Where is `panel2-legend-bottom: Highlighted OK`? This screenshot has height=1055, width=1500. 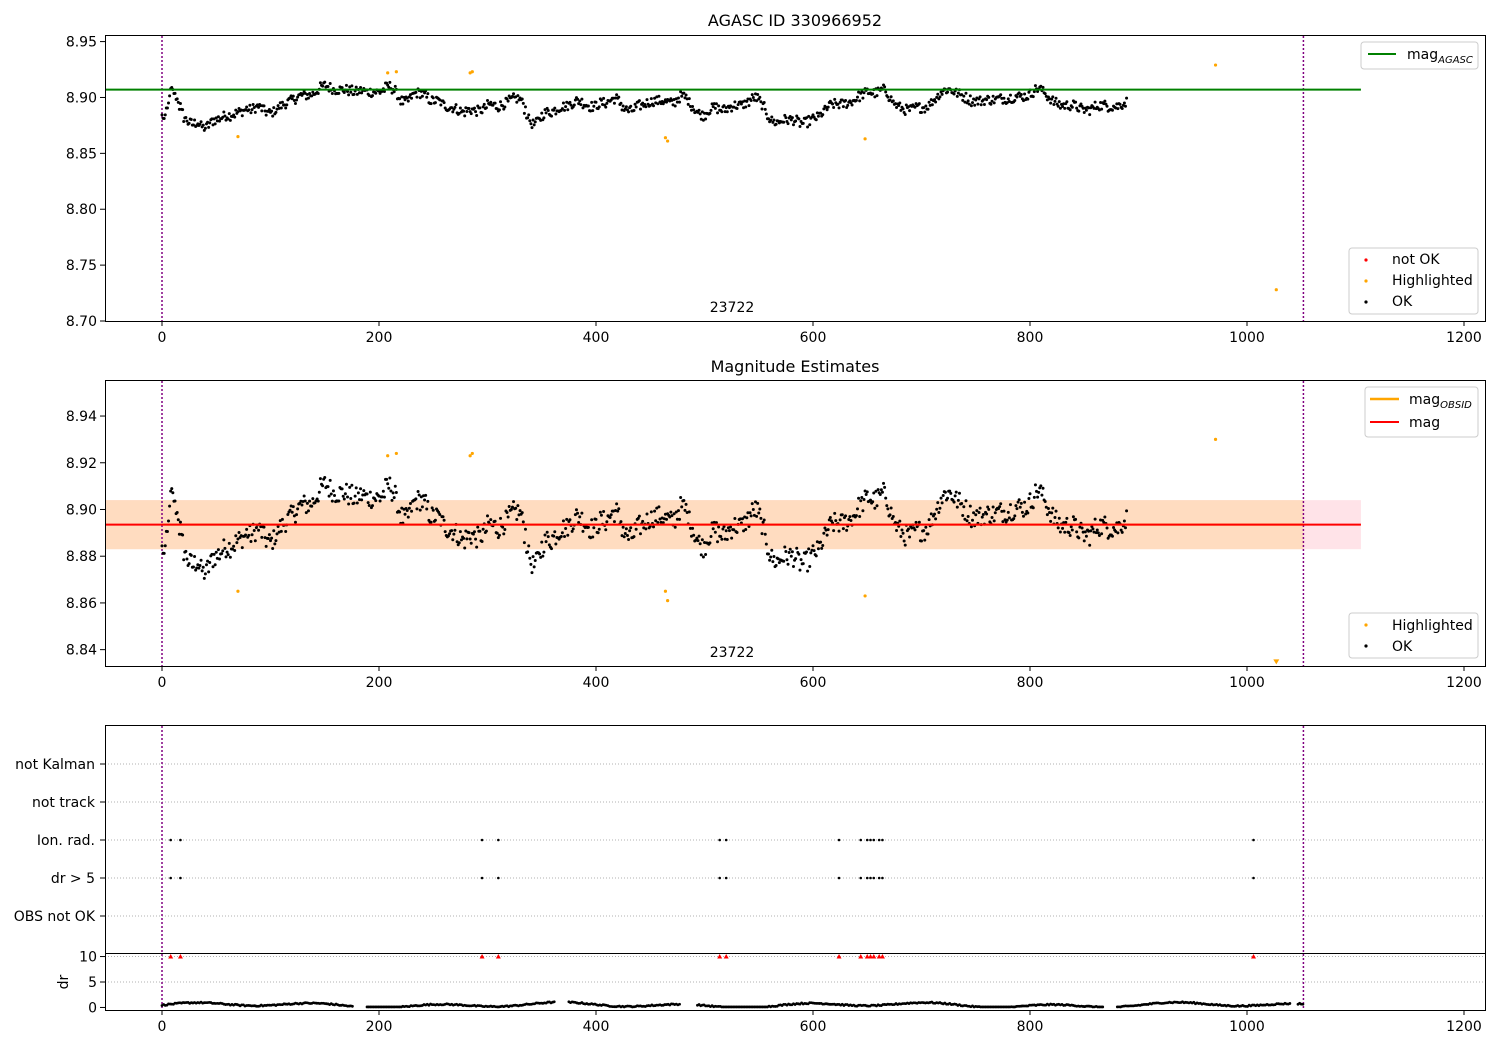
panel2-legend-bottom: Highlighted OK is located at coordinates (1413, 635).